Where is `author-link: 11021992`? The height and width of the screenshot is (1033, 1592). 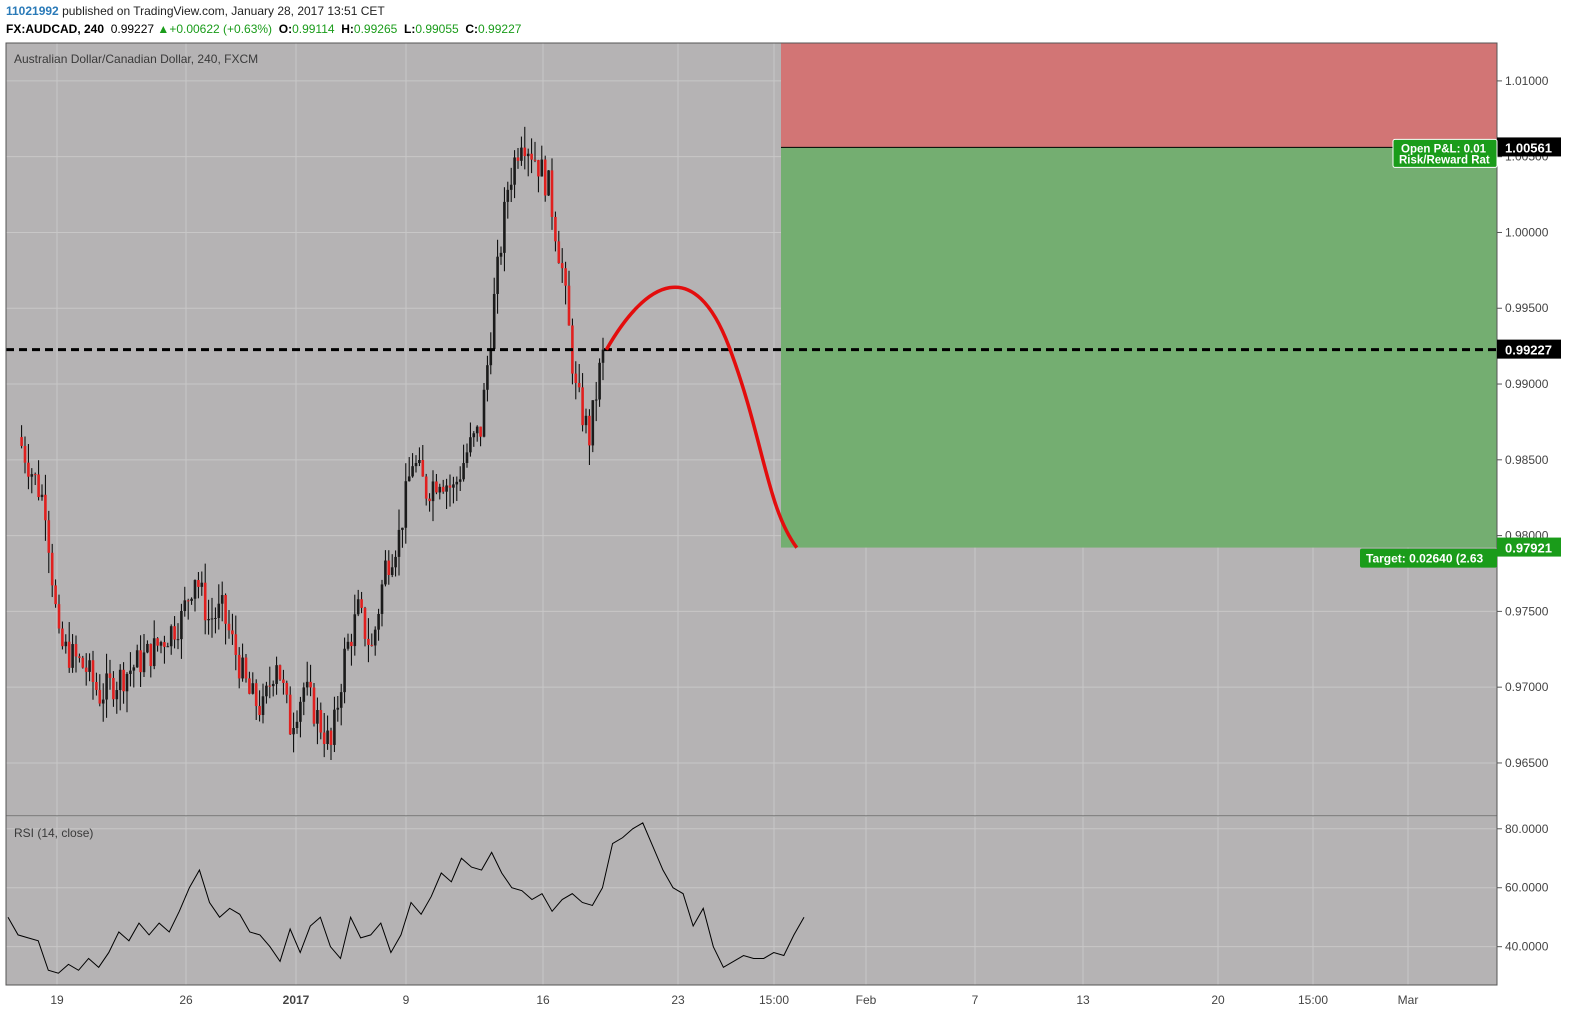
author-link: 11021992 is located at coordinates (32, 11).